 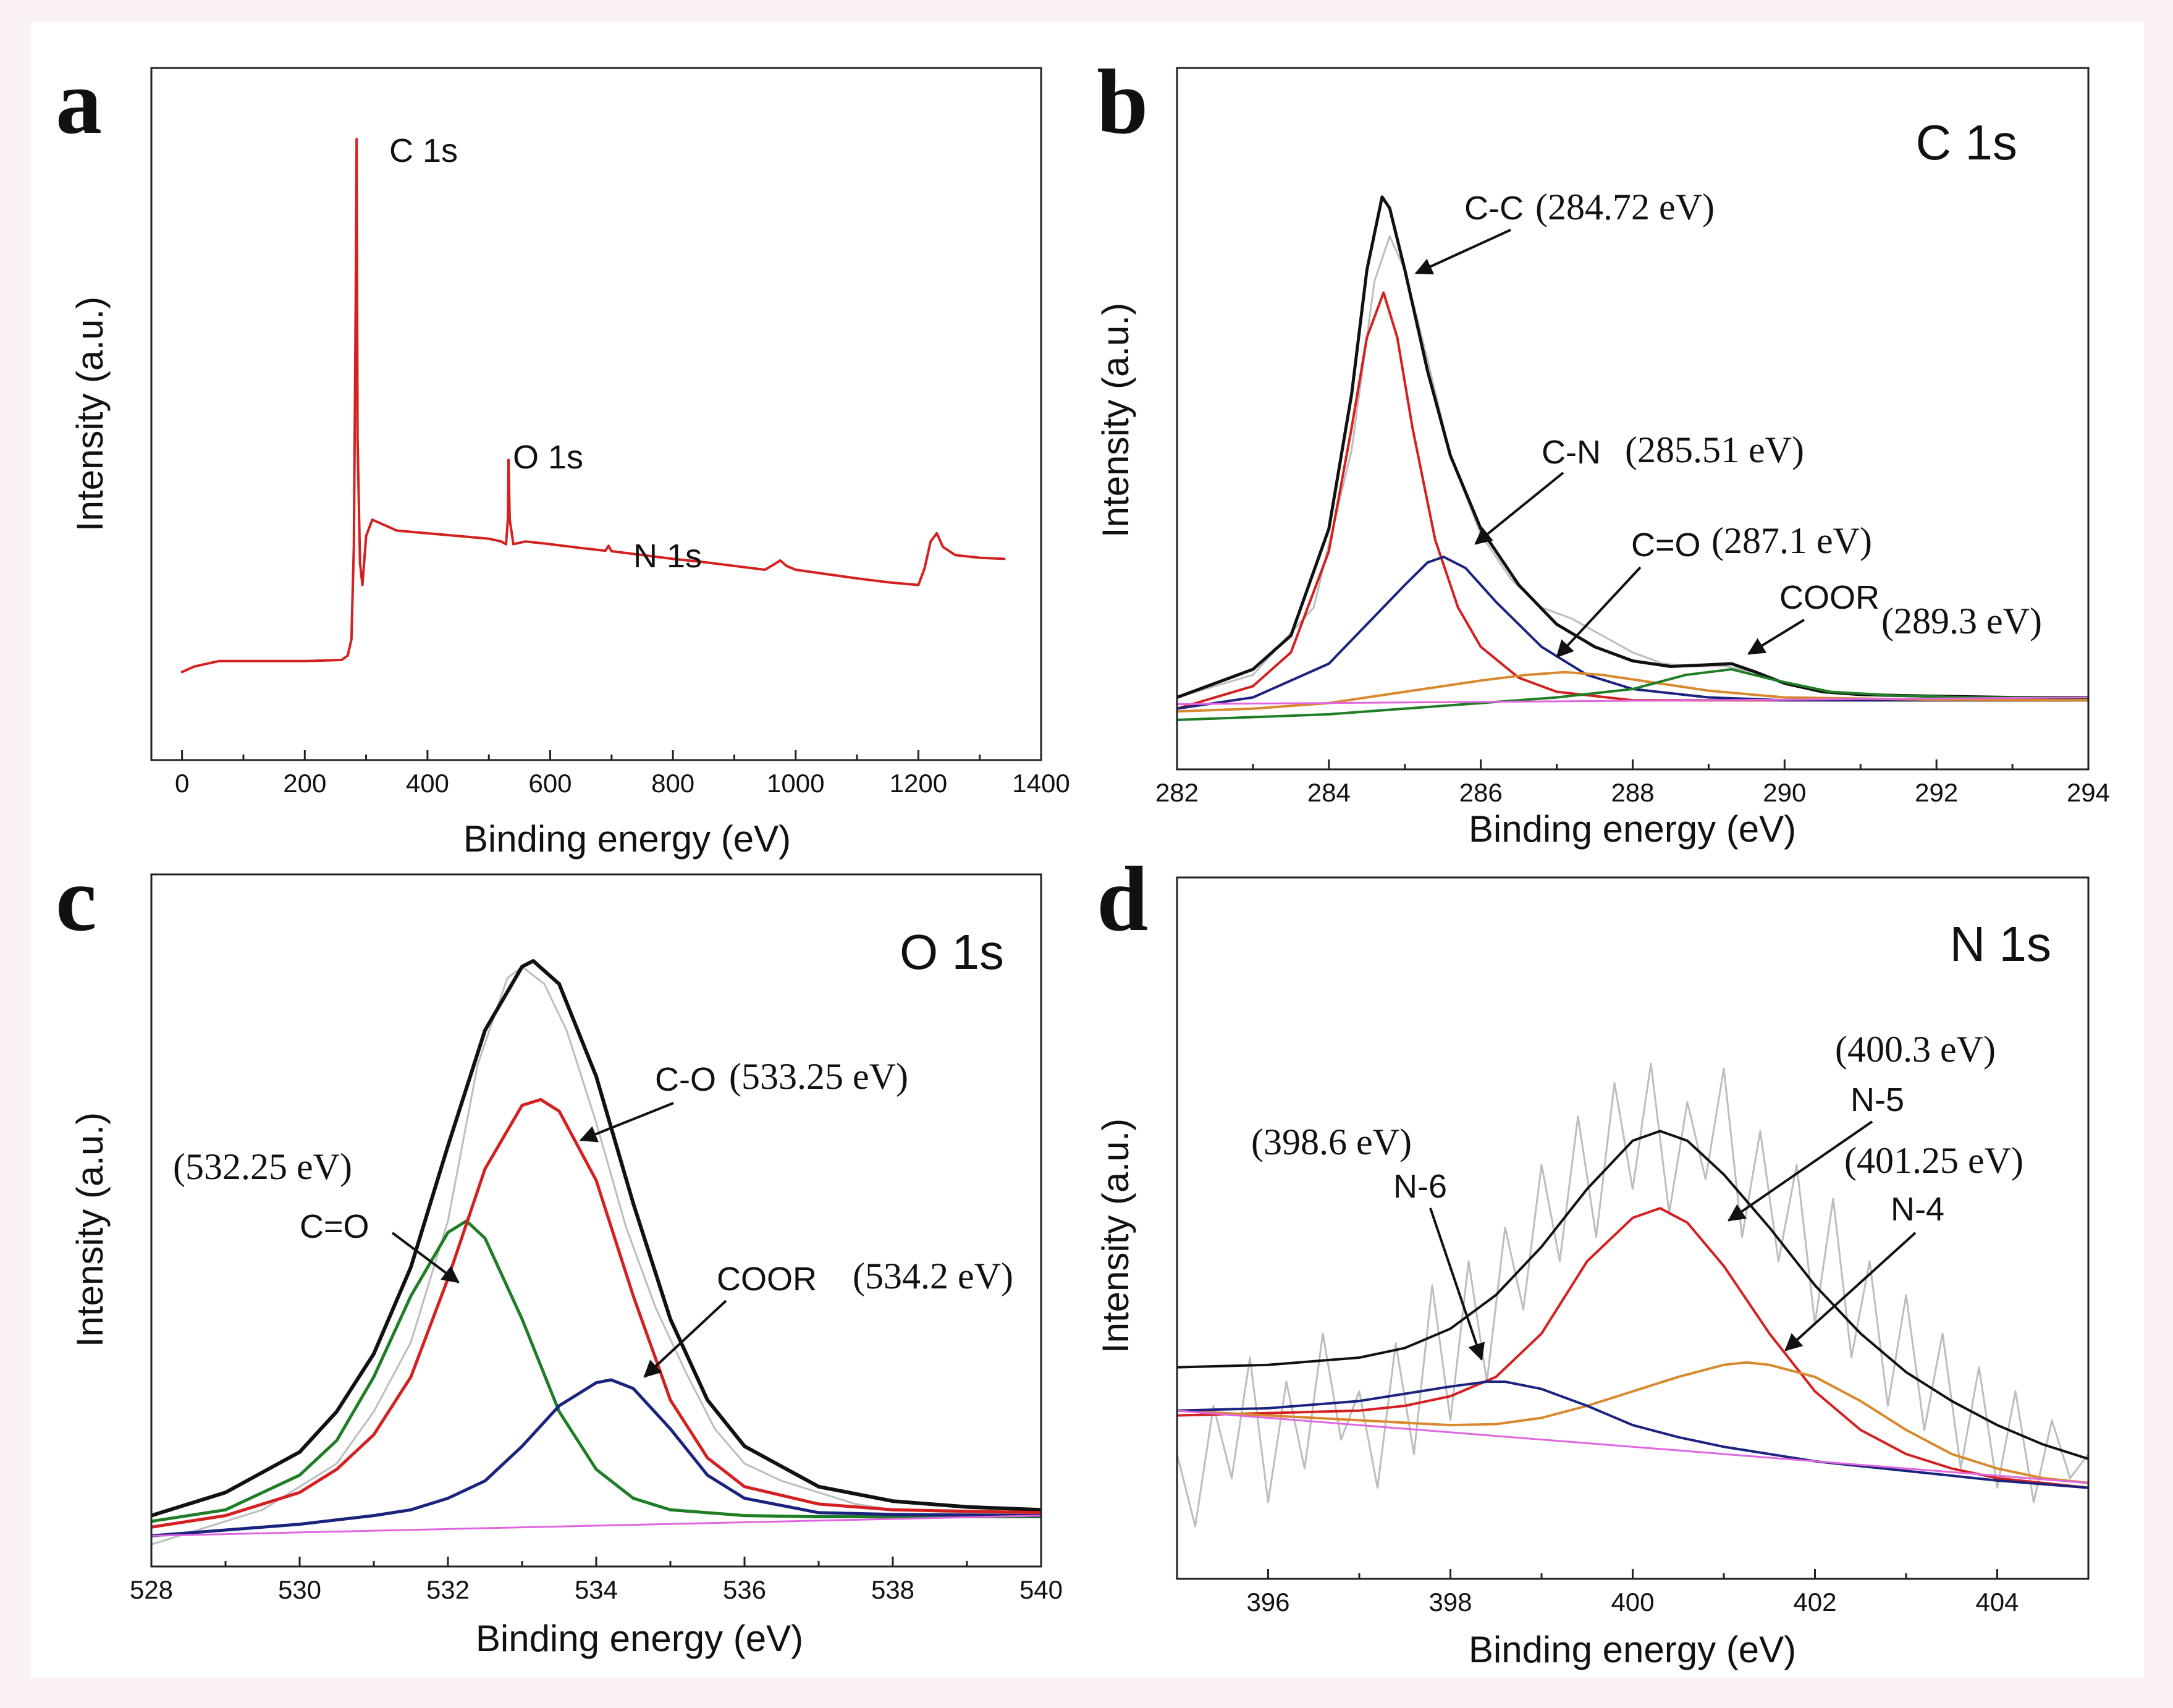 What do you see at coordinates (1115, 1235) in the screenshot?
I see `panel-d-y-axis-label: Intensity (a.u.)` at bounding box center [1115, 1235].